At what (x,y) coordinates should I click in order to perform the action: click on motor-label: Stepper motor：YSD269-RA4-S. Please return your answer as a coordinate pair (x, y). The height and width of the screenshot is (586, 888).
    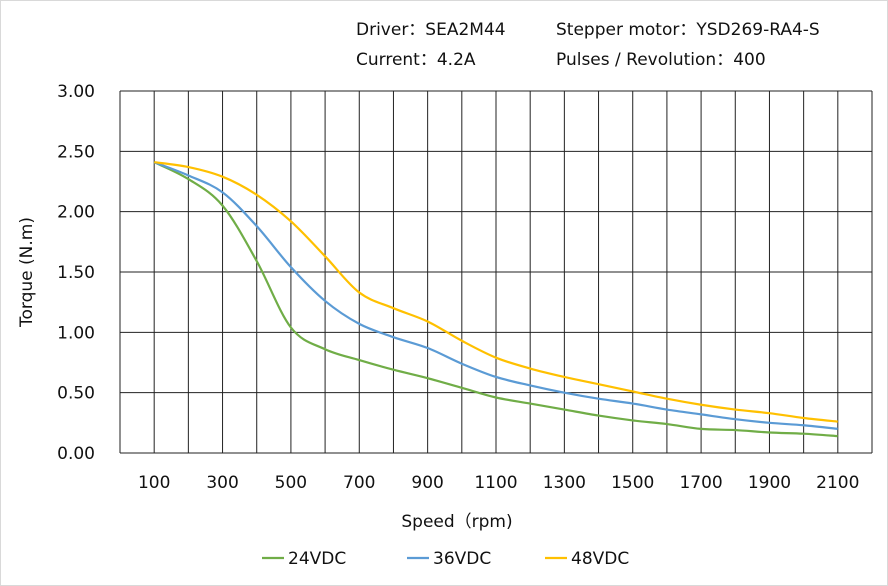
    Looking at the image, I should click on (688, 30).